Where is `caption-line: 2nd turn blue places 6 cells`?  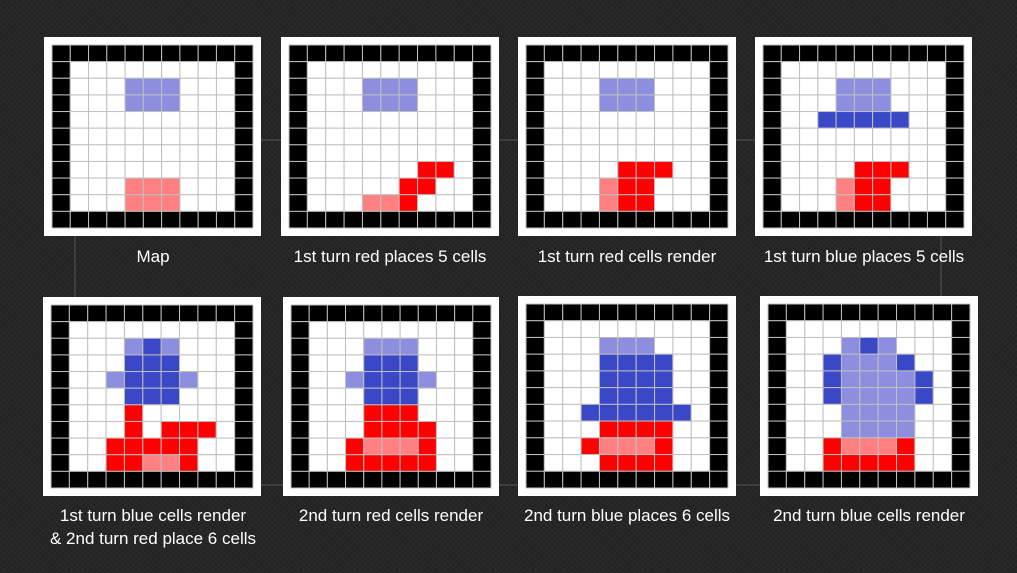
caption-line: 2nd turn blue places 6 cells is located at coordinates (627, 515).